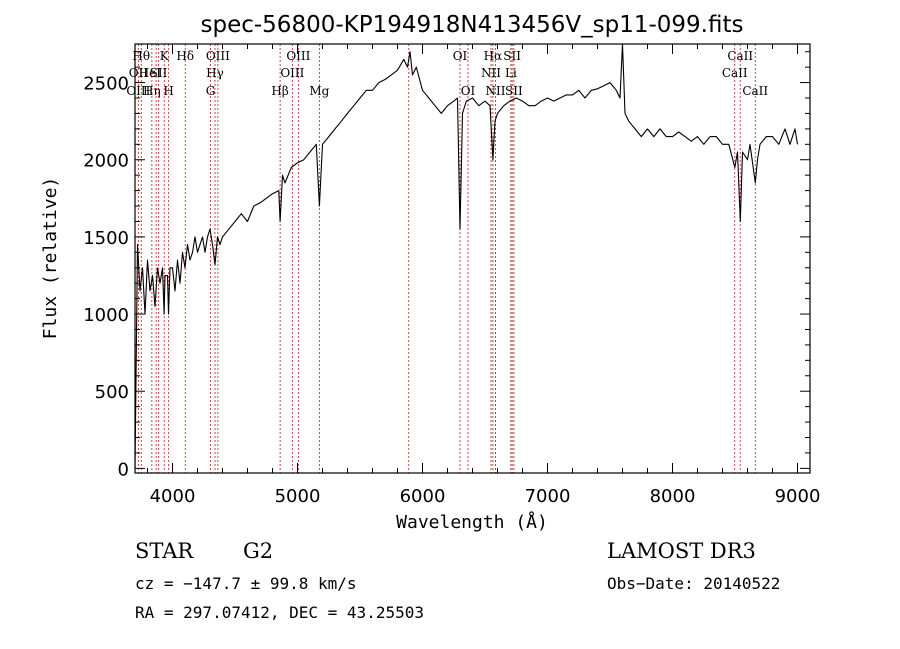 This screenshot has height=649, width=900. Describe the element at coordinates (319, 91) in the screenshot. I see `line-label-15: Mg` at that location.